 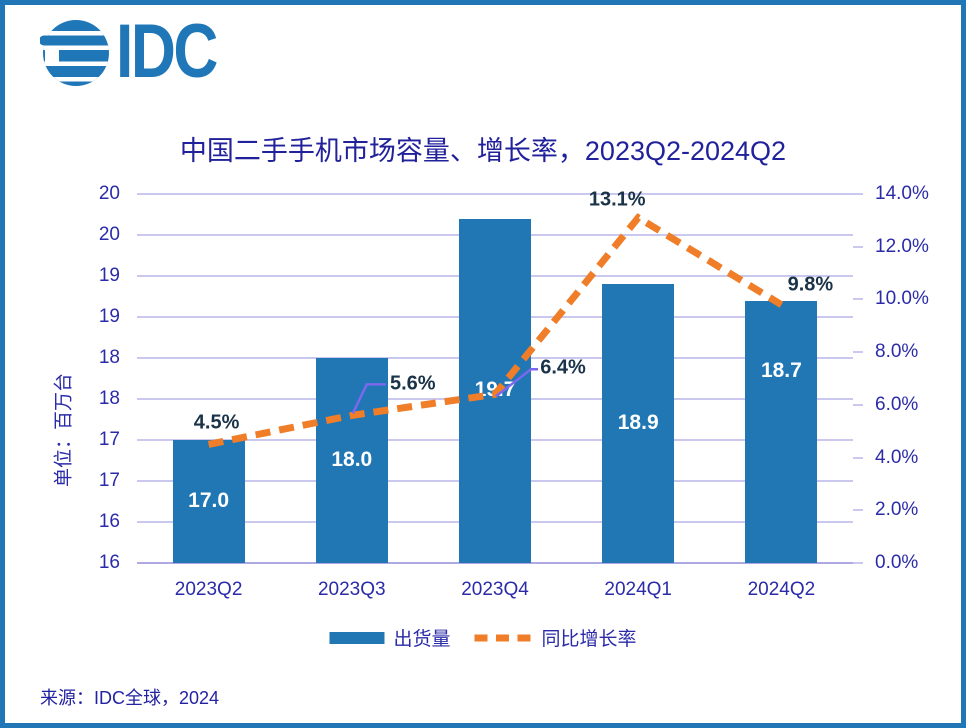 I want to click on chart-title: 中国二手手机市场容量、增长率，2023Q2-2024Q2, so click(x=483, y=151).